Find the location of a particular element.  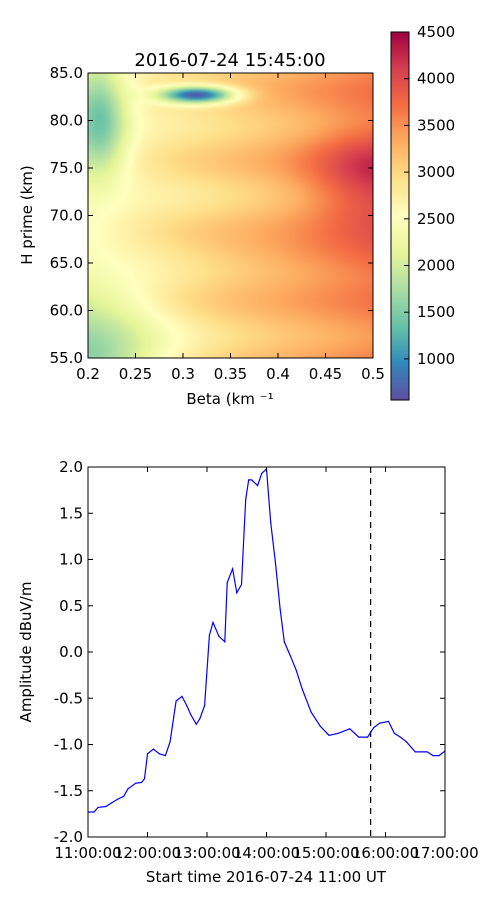

heatmap-y-tick-label: 65.0 is located at coordinates (66, 263).